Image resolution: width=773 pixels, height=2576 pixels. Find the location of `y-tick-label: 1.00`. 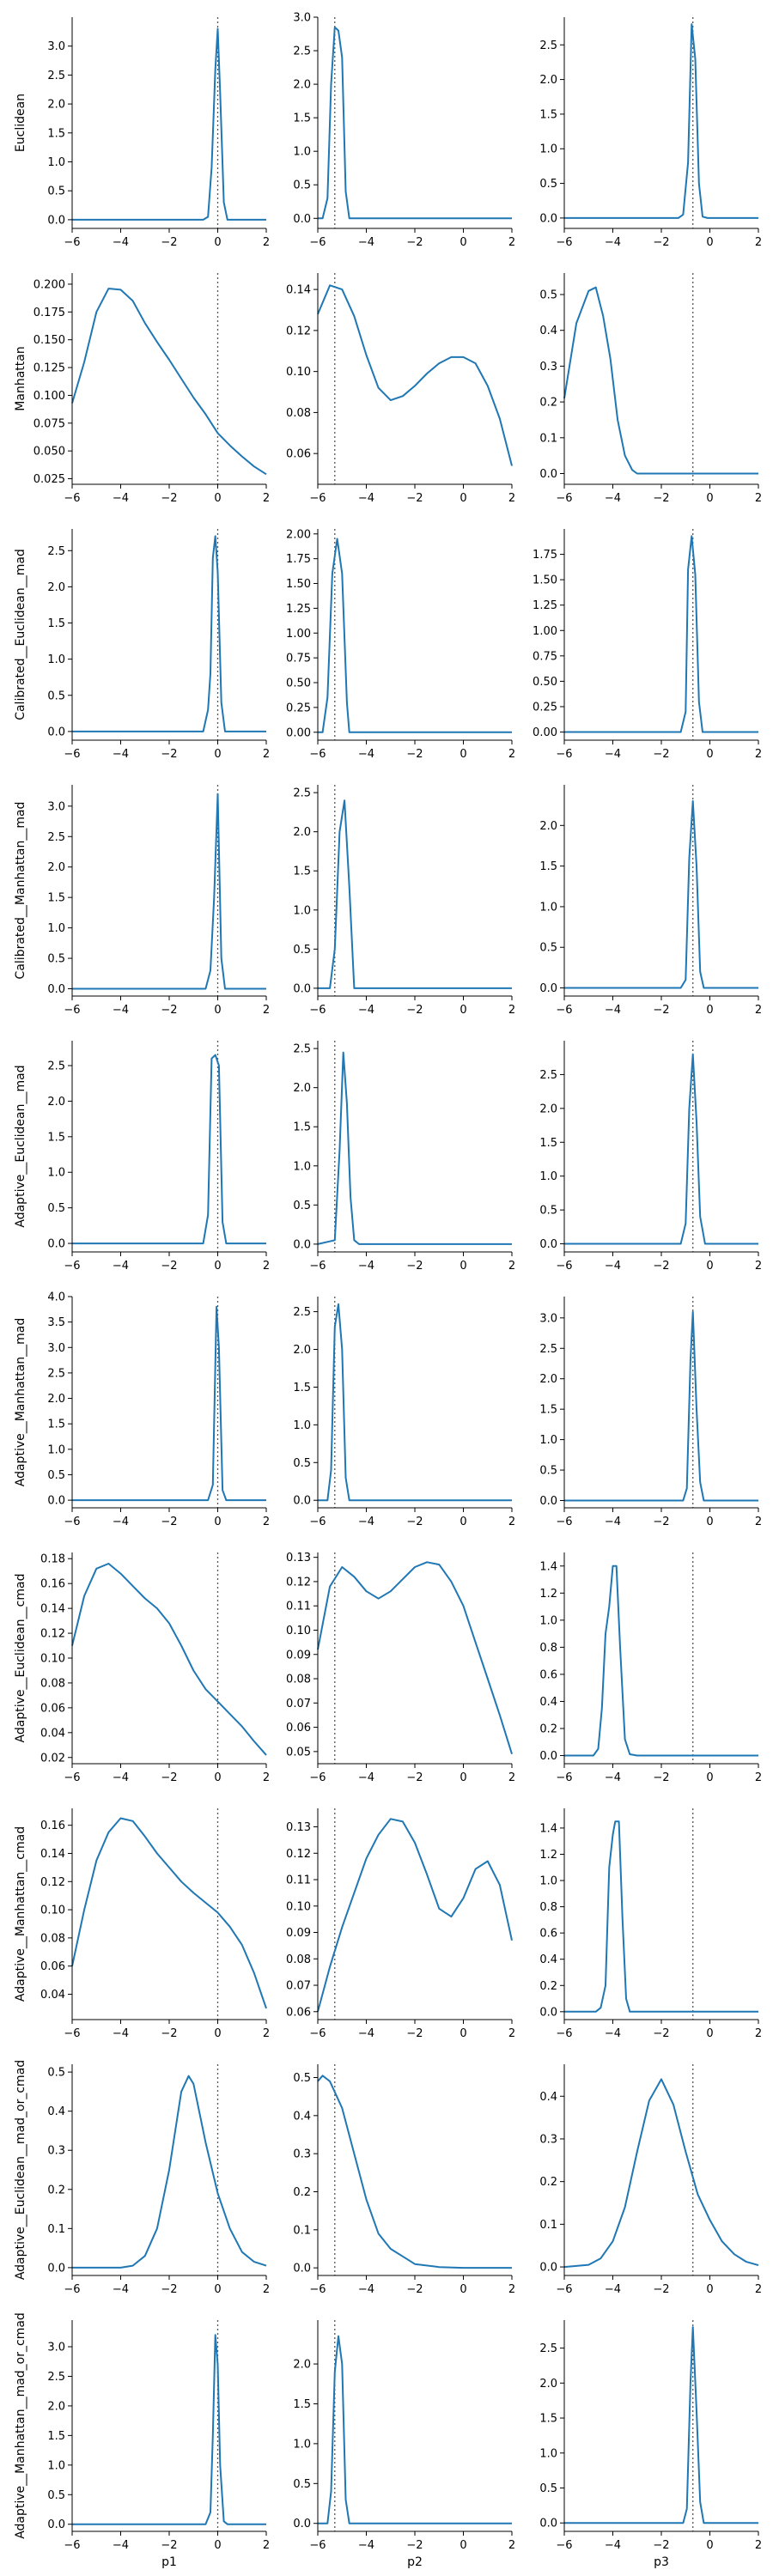

y-tick-label: 1.00 is located at coordinates (298, 634).